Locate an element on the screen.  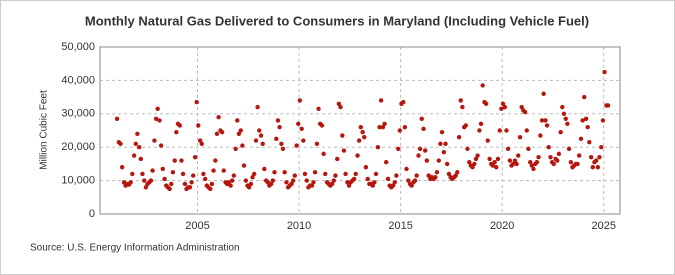
y-tick-label: 10,000 is located at coordinates (78, 181).